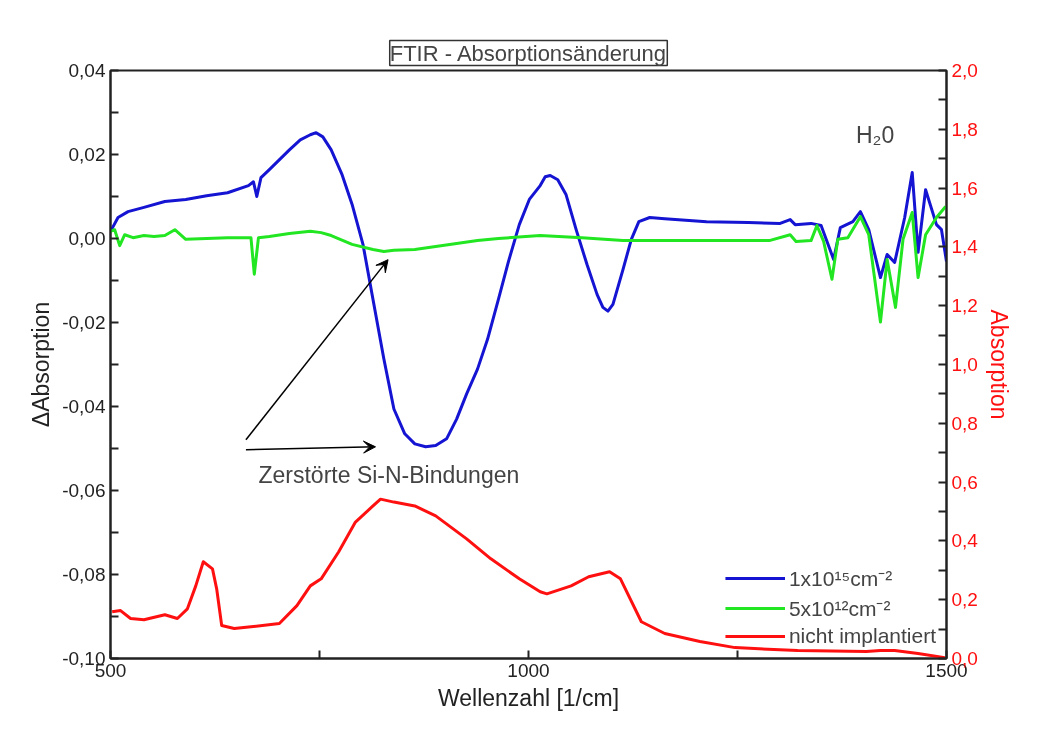 The image size is (1046, 748). Describe the element at coordinates (964, 306) in the screenshot. I see `y2-tick-label: 1,2` at that location.